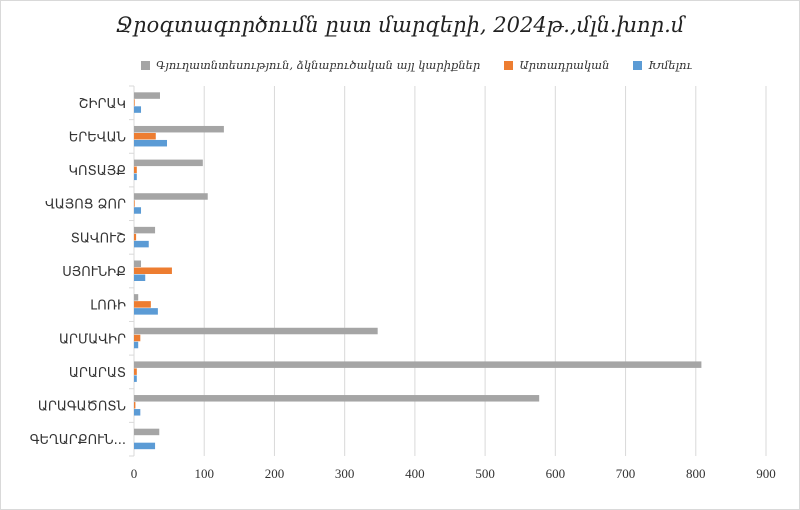 This screenshot has height=510, width=800. I want to click on category-label: ՇԻՐԱԿ, so click(102, 104).